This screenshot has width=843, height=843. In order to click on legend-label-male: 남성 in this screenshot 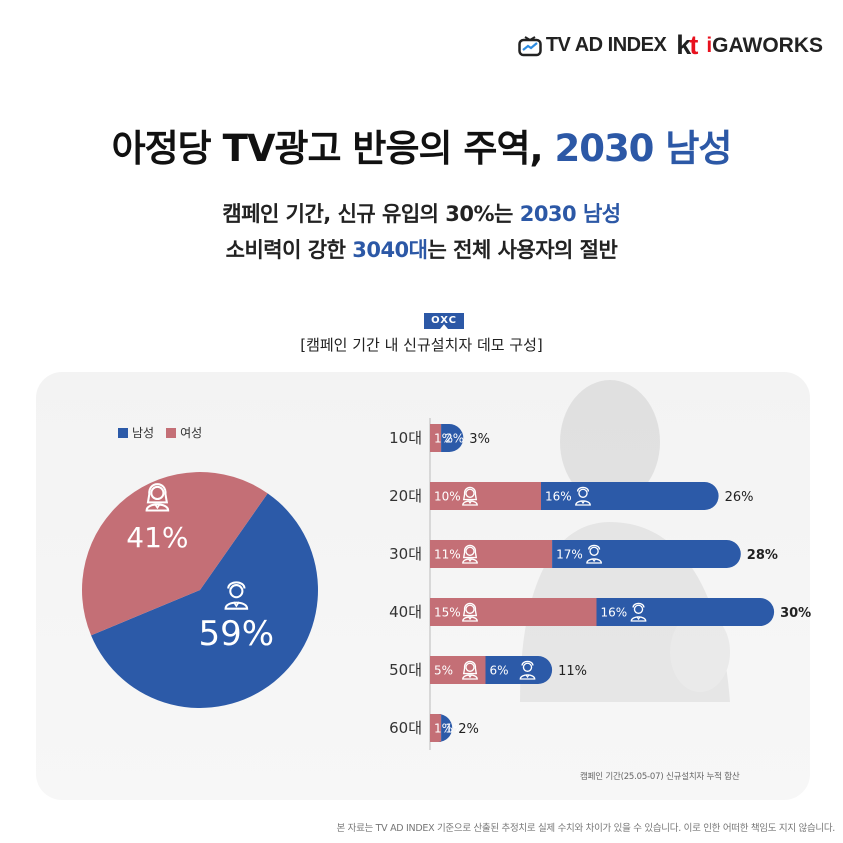, I will do `click(143, 433)`.